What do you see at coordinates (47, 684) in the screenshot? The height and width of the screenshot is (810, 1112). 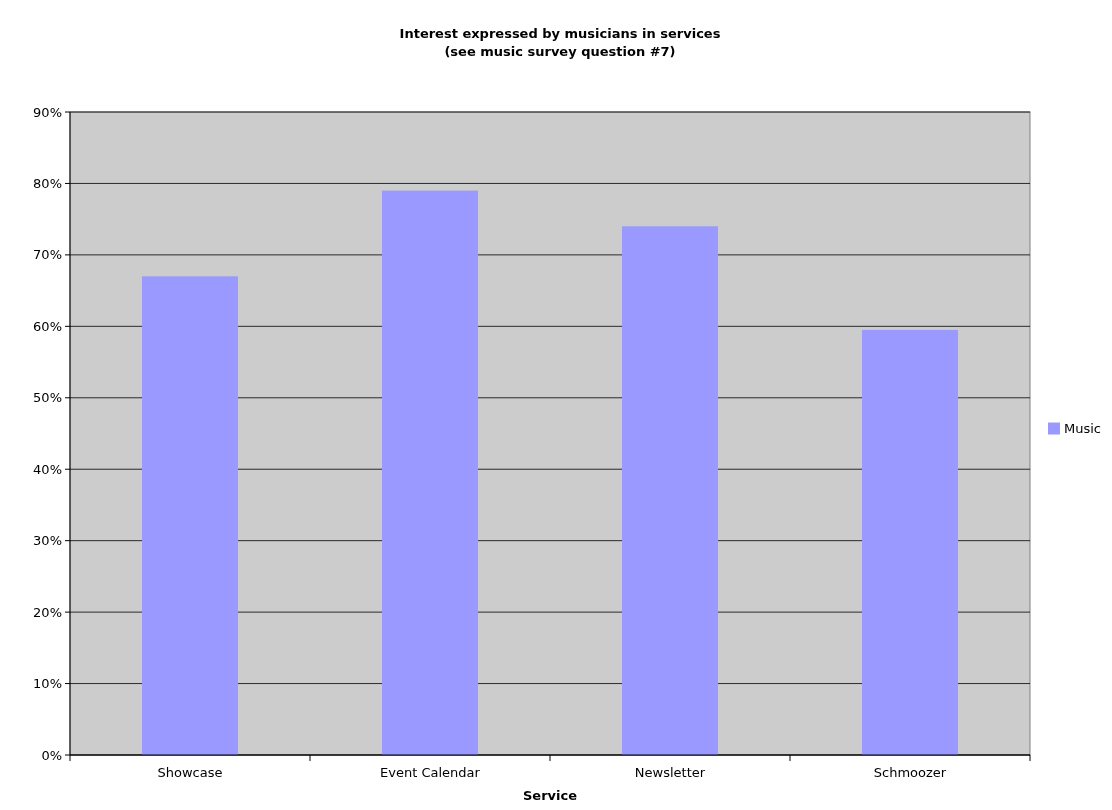 I see `y-tick-label: 10%` at bounding box center [47, 684].